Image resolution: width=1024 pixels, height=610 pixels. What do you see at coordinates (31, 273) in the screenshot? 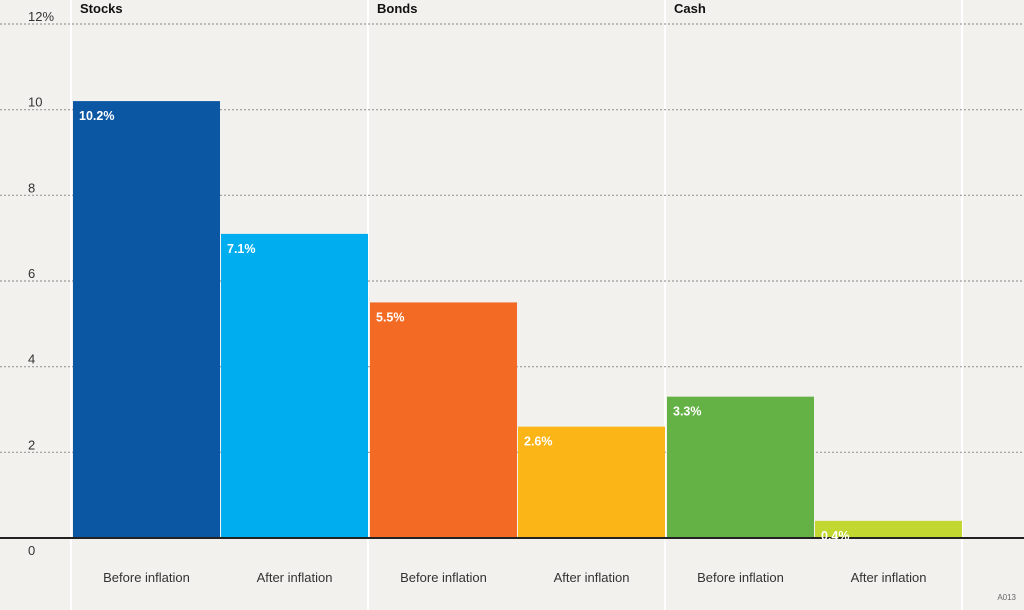
I see `y-tick-label: 6` at bounding box center [31, 273].